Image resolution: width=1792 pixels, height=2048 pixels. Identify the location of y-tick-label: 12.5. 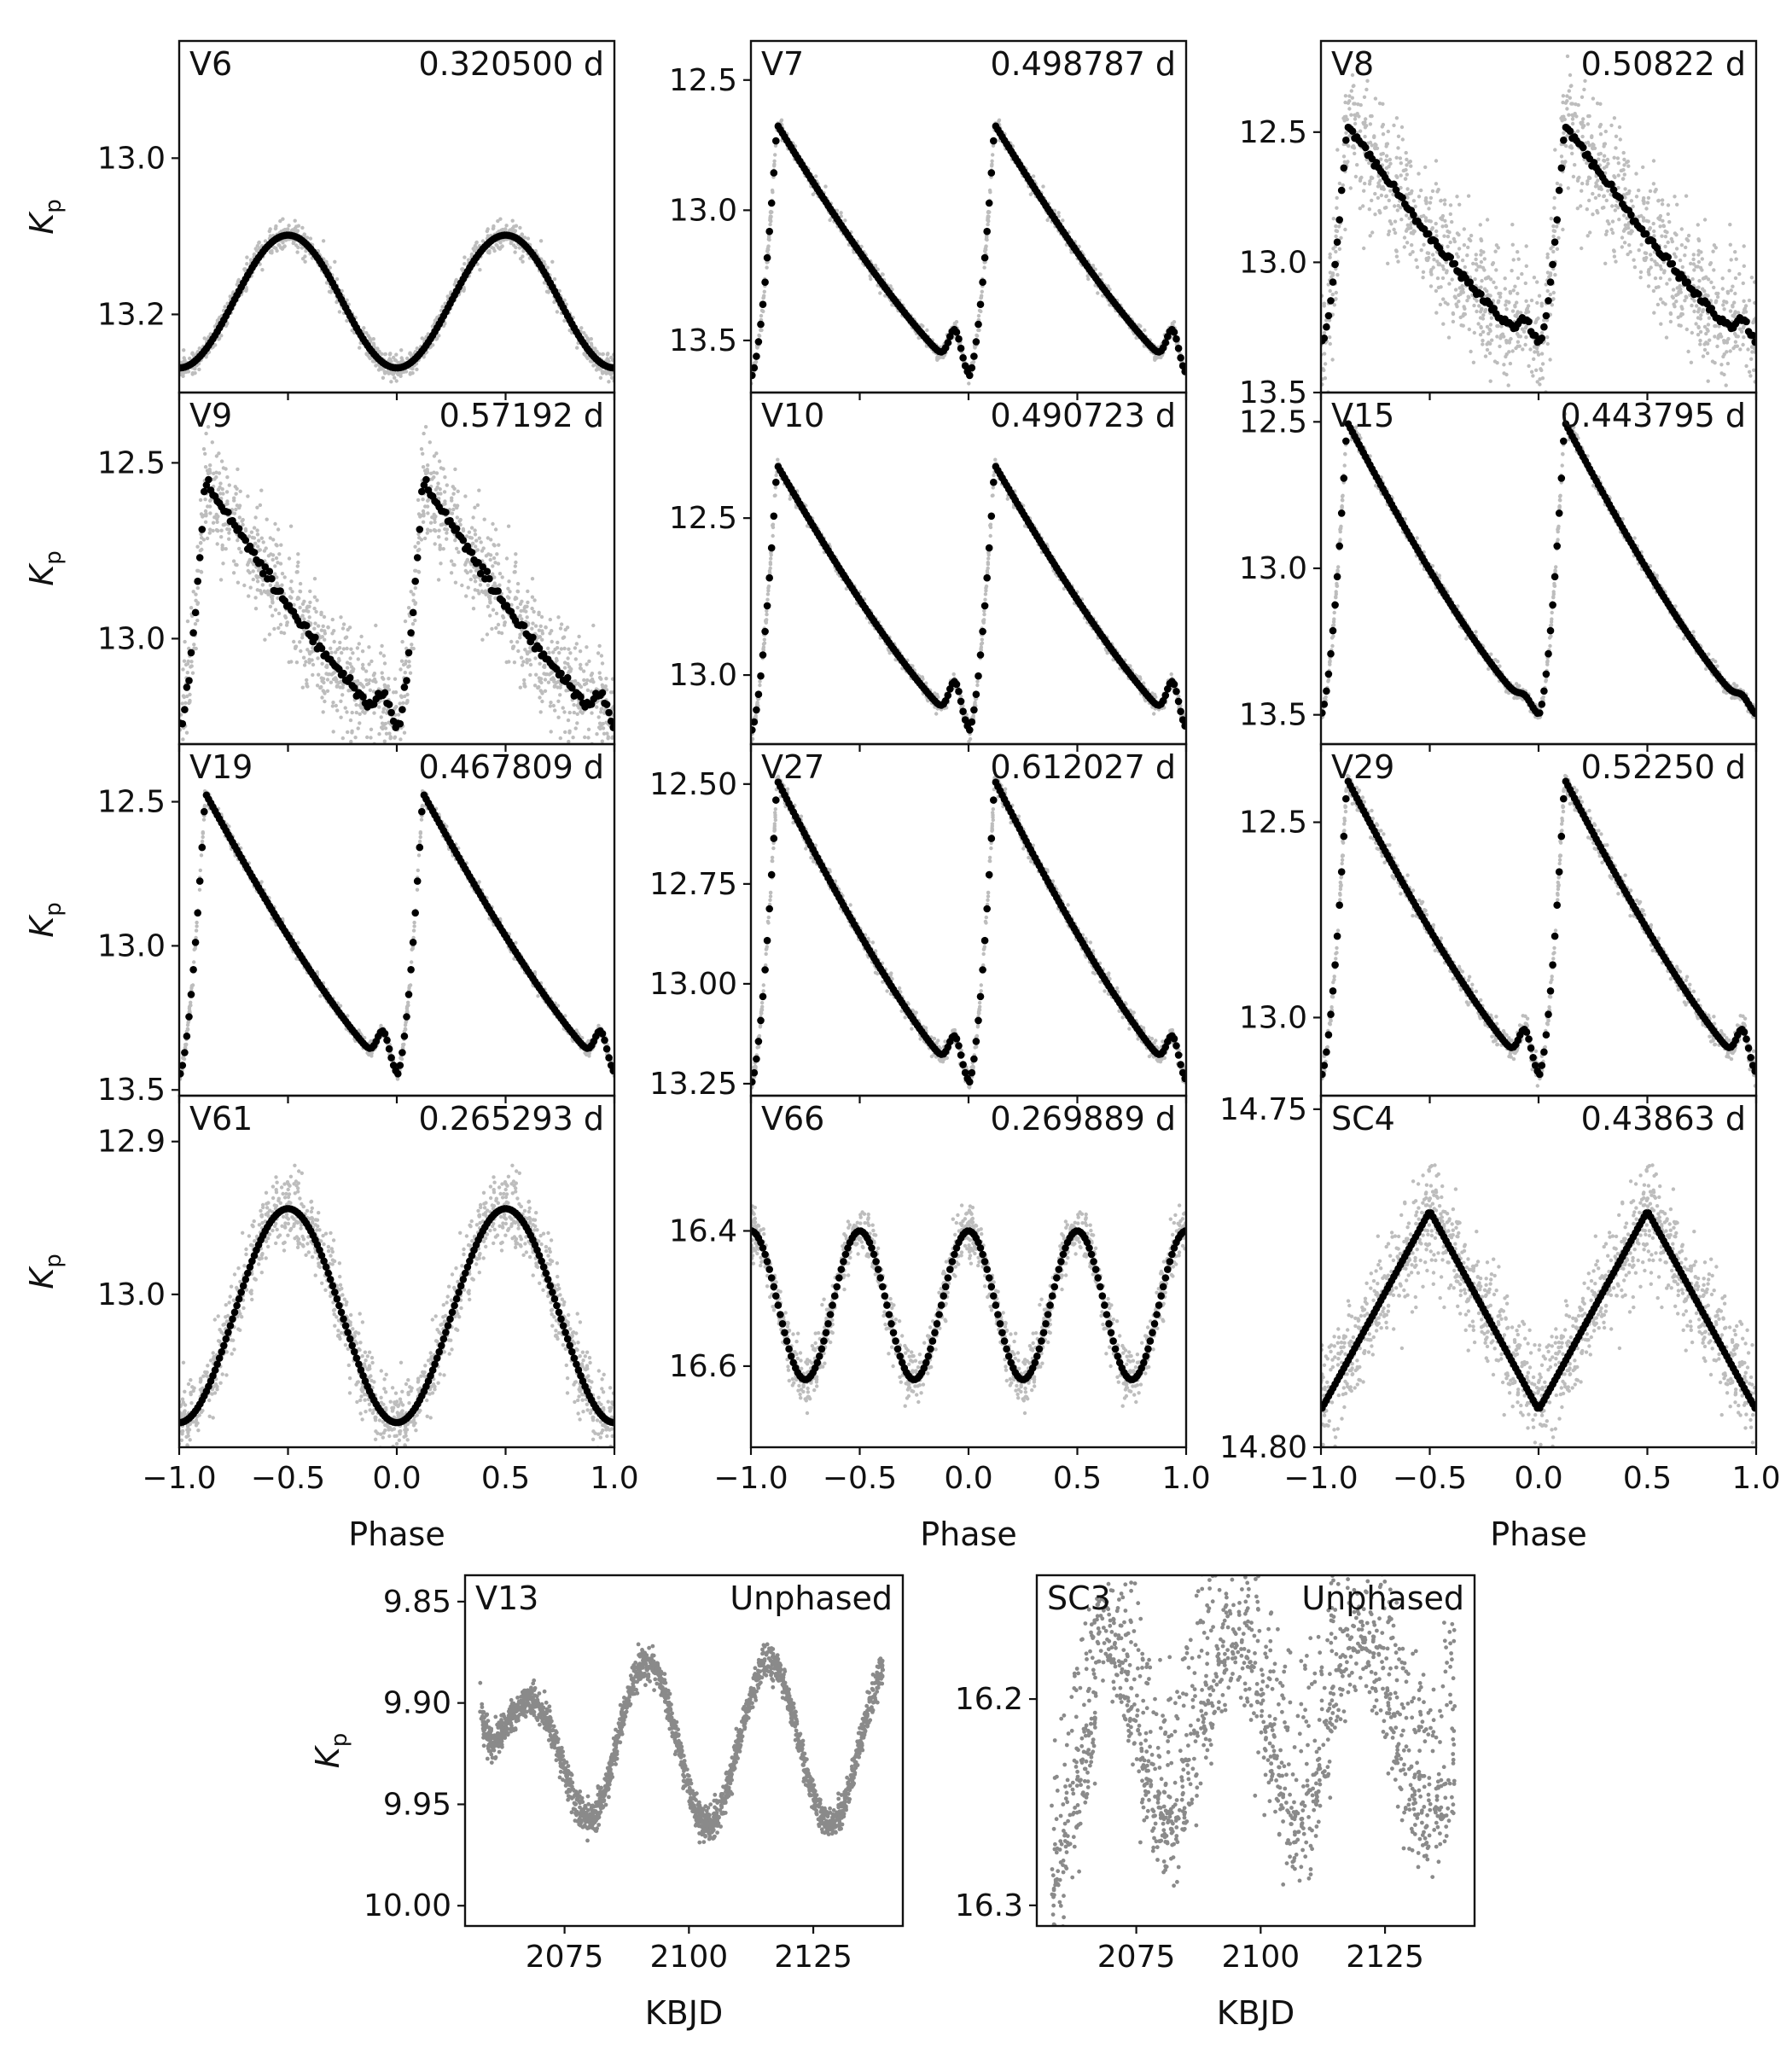
(703, 80).